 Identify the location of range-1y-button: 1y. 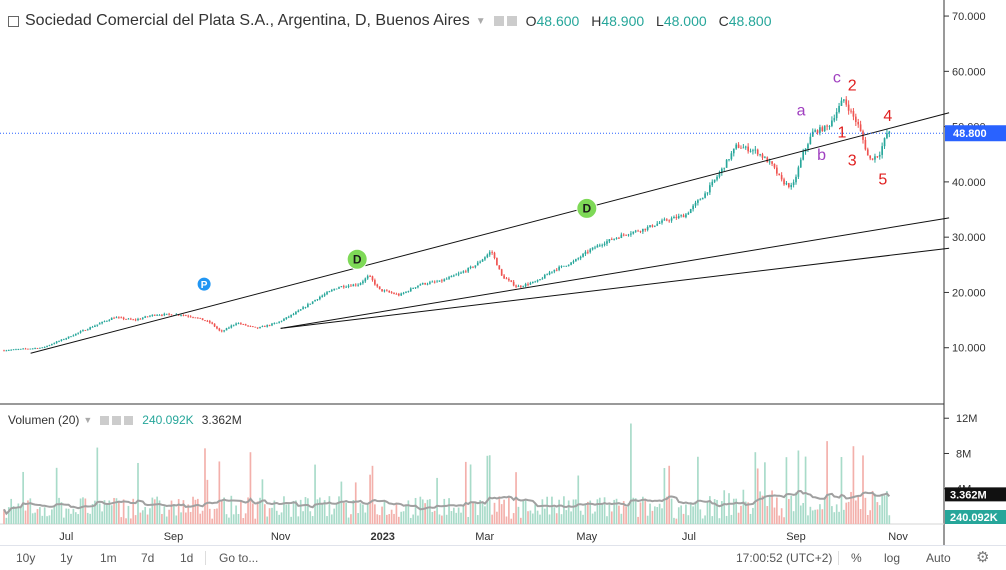
(66, 558).